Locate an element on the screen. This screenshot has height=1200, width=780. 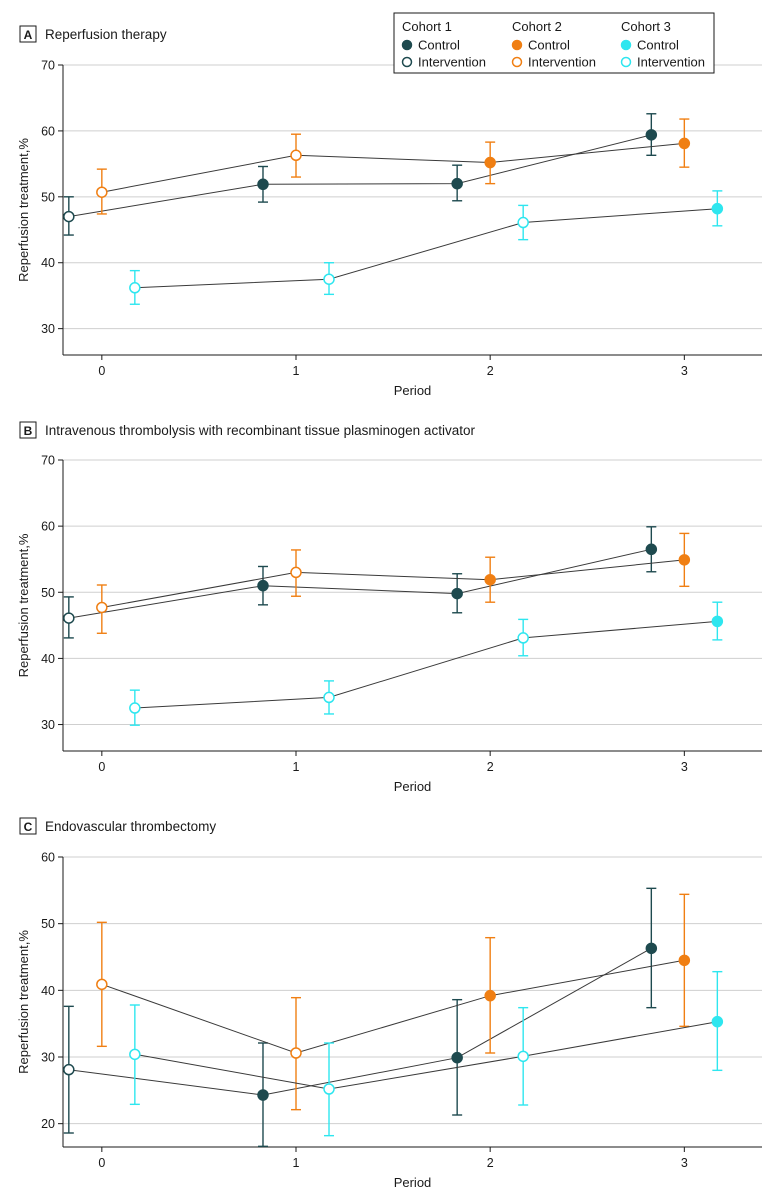
legend-cohort-3: Cohort 3 Control Intervention is located at coordinates (662, 44).